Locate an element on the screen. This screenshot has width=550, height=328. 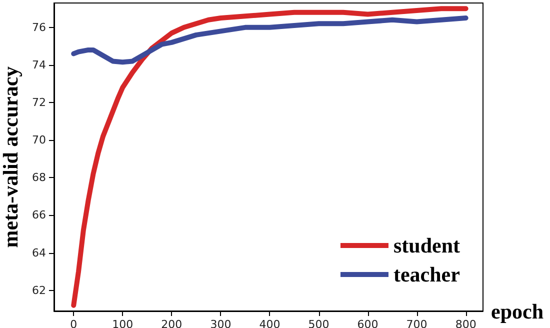
y-tick-label: 64 is located at coordinates (39, 253).